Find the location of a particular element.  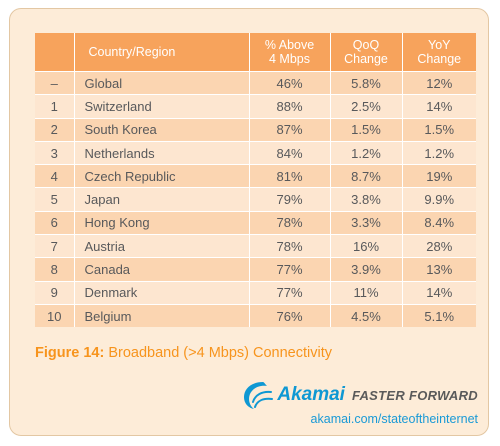

qoq-change-cell: 3.9% is located at coordinates (365, 269).